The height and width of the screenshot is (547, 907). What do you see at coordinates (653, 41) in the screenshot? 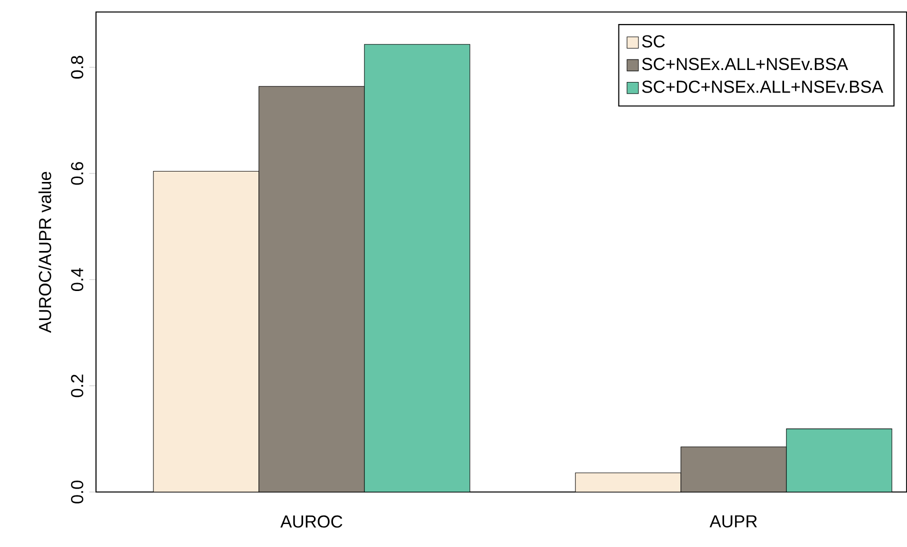
I see `legend-label: SC` at bounding box center [653, 41].